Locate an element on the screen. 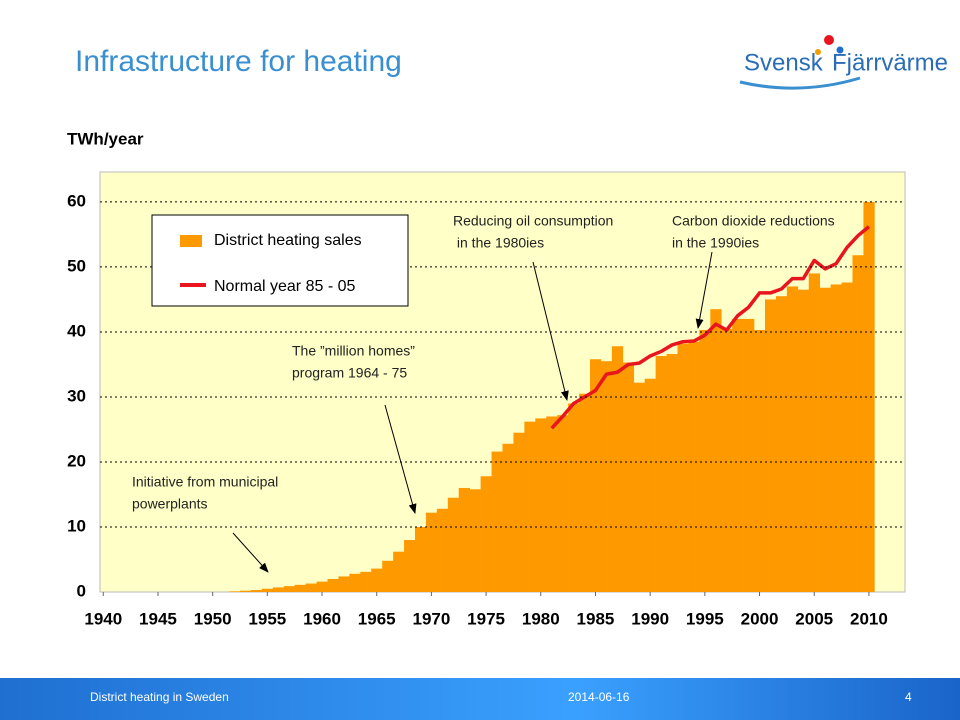  line is located at coordinates (710, 327).